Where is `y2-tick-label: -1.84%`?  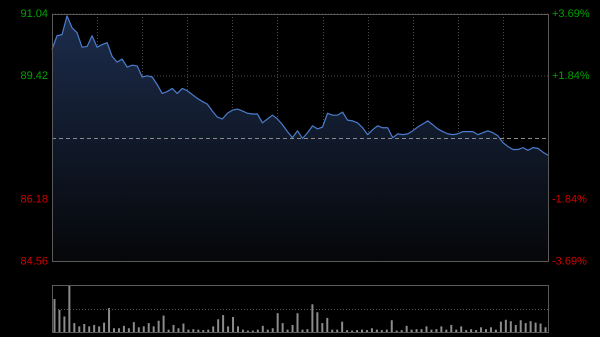 y2-tick-label: -1.84% is located at coordinates (570, 199).